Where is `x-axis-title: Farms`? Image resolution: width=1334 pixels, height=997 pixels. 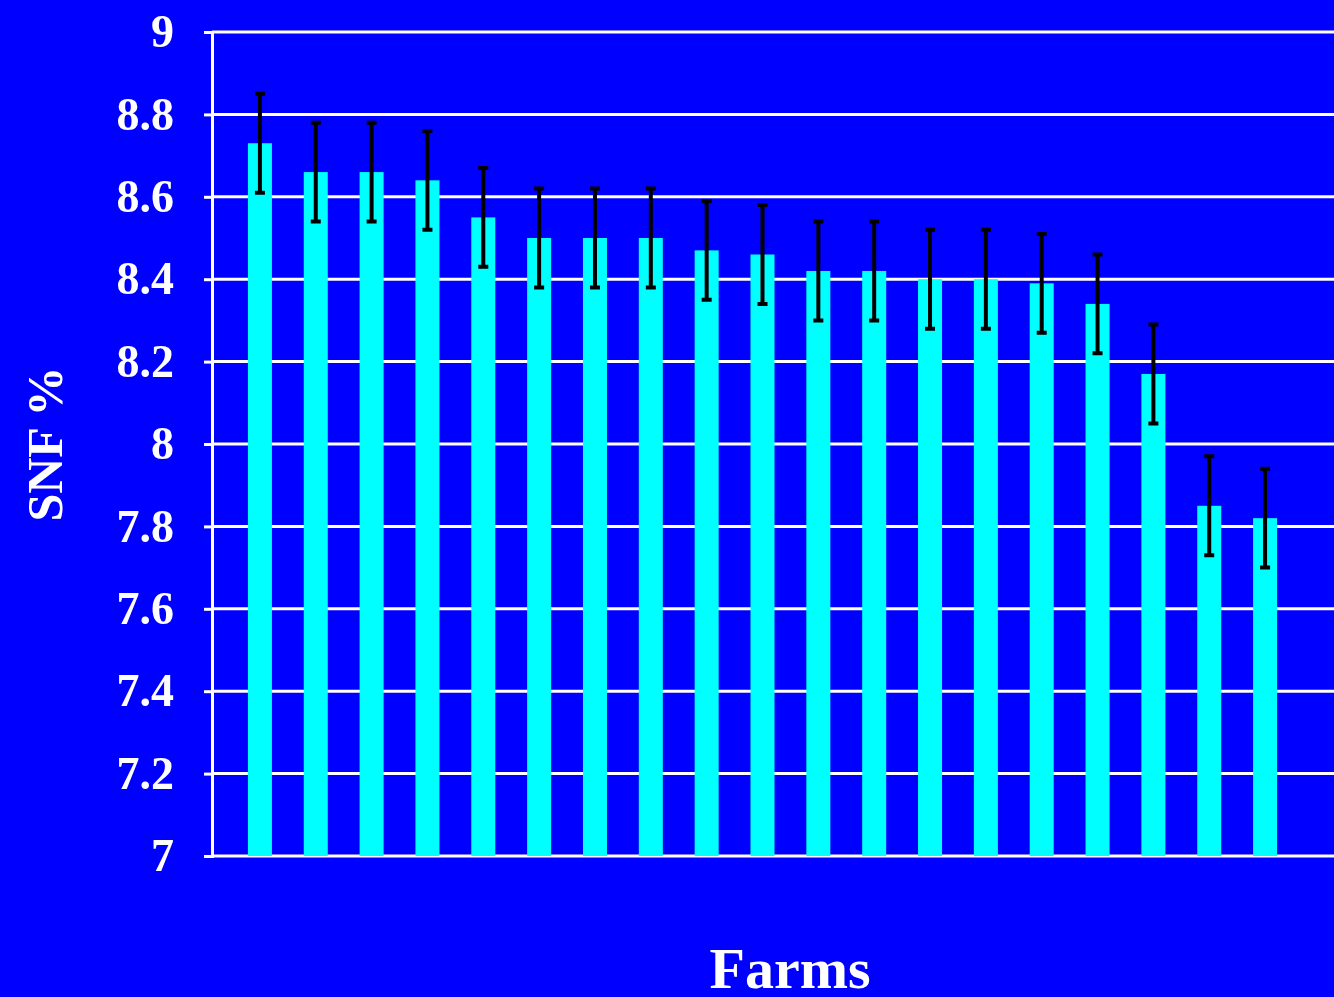
x-axis-title: Farms is located at coordinates (790, 966).